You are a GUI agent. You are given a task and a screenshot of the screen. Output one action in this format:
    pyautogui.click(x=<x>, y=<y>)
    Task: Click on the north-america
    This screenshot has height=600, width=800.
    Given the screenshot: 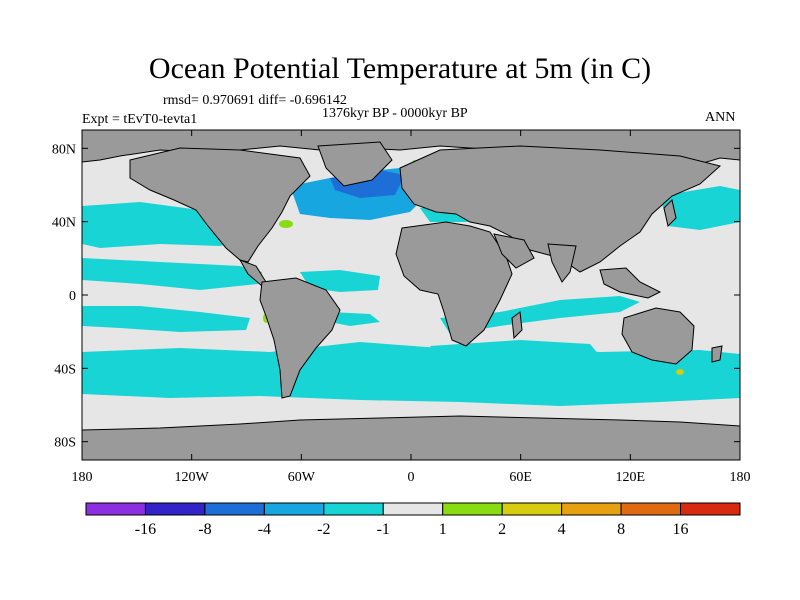 What is the action you would take?
    pyautogui.click(x=220, y=205)
    